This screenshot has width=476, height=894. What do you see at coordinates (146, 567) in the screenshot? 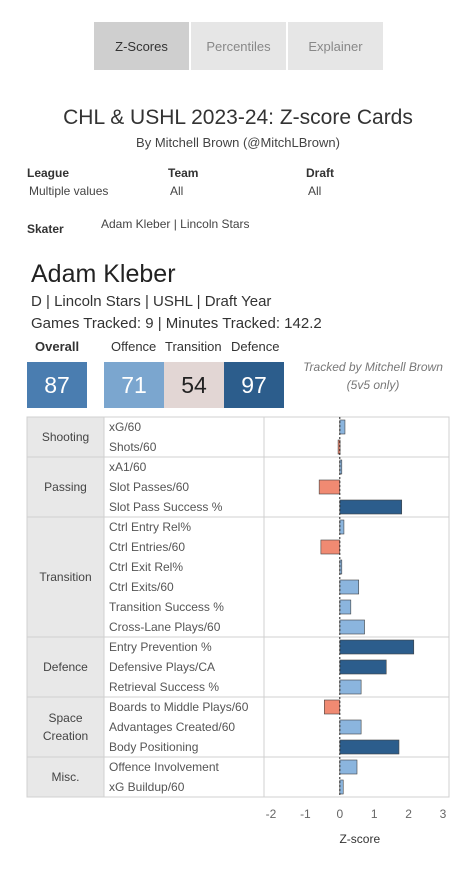
I see `metric-label: Ctrl Exit Rel%` at bounding box center [146, 567].